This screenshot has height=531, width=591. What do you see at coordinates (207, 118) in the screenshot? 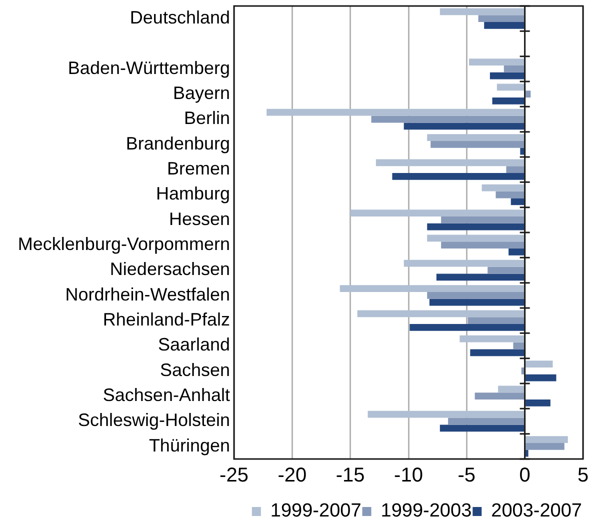
I see `y-tick-label: Berlin` at bounding box center [207, 118].